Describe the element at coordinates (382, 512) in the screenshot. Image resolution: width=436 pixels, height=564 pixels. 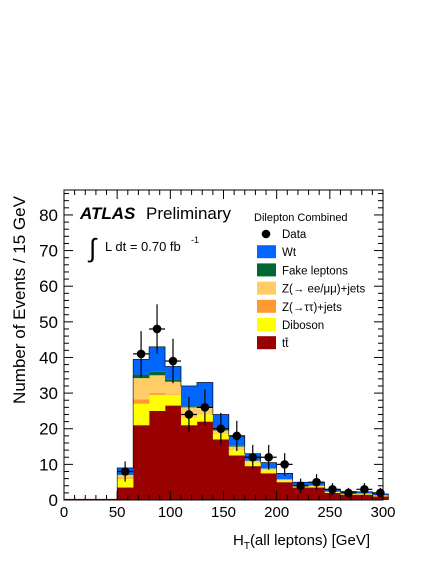
I see `x-tick-label: 300` at that location.